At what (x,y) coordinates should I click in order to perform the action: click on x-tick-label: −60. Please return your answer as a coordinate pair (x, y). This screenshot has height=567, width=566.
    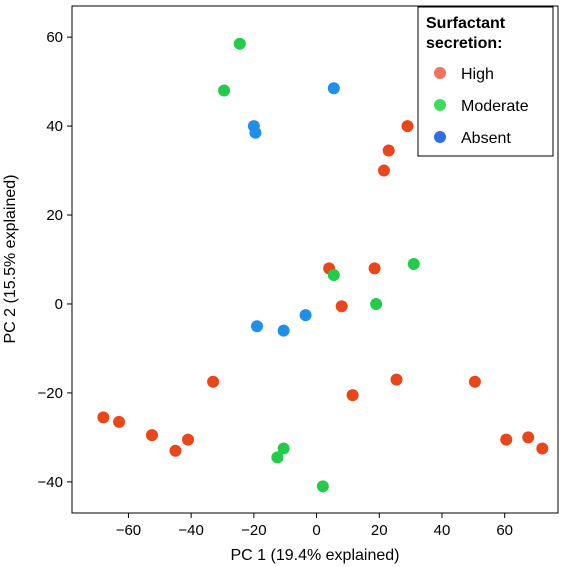
    Looking at the image, I should click on (128, 530).